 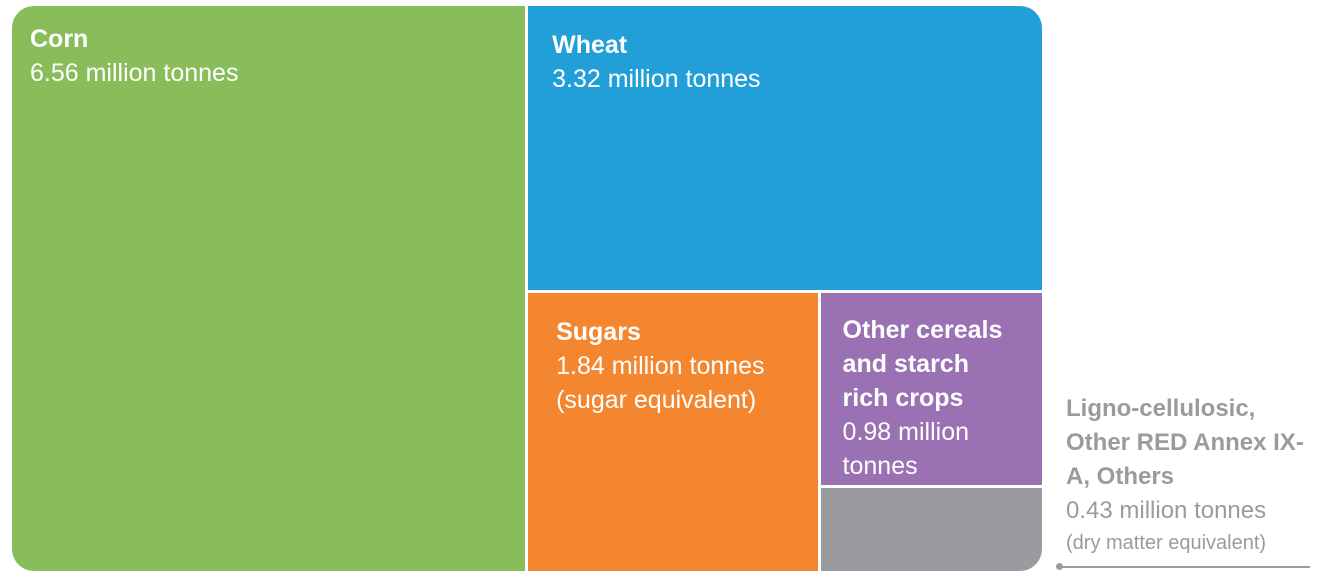 What do you see at coordinates (656, 400) in the screenshot?
I see `annotation: (sugar equivalent)` at bounding box center [656, 400].